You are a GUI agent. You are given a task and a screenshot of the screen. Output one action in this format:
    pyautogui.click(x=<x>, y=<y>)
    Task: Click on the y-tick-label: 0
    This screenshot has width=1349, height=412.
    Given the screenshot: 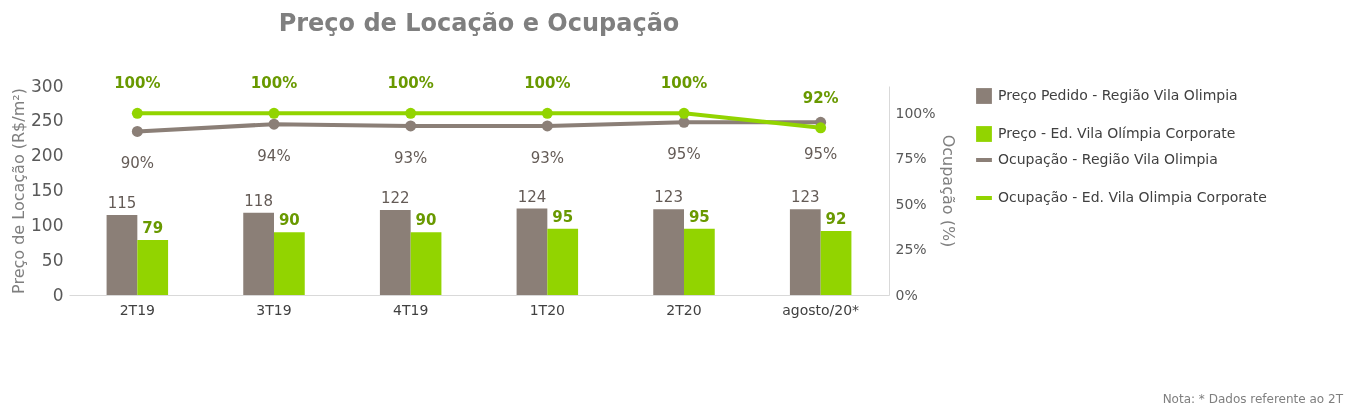 What is the action you would take?
    pyautogui.click(x=58, y=294)
    